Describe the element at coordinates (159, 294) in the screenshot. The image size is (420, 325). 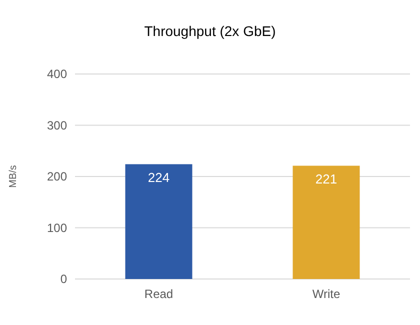
I see `x-tick-label: Read` at that location.